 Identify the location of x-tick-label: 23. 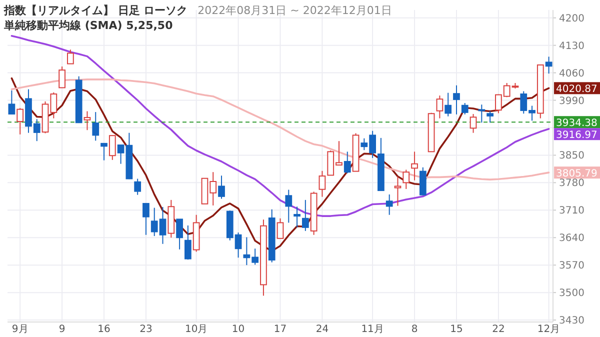
(146, 329).